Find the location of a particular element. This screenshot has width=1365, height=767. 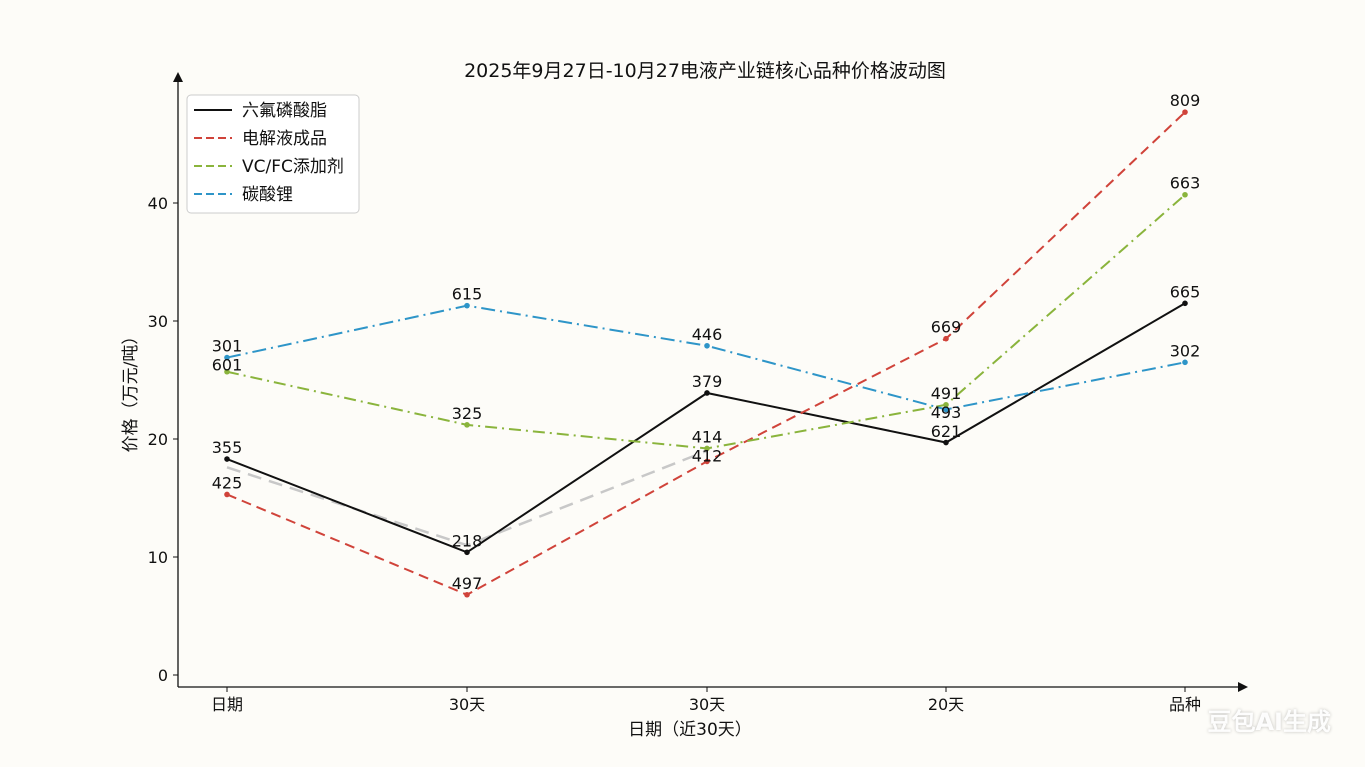

data-label: 663 is located at coordinates (1185, 183).